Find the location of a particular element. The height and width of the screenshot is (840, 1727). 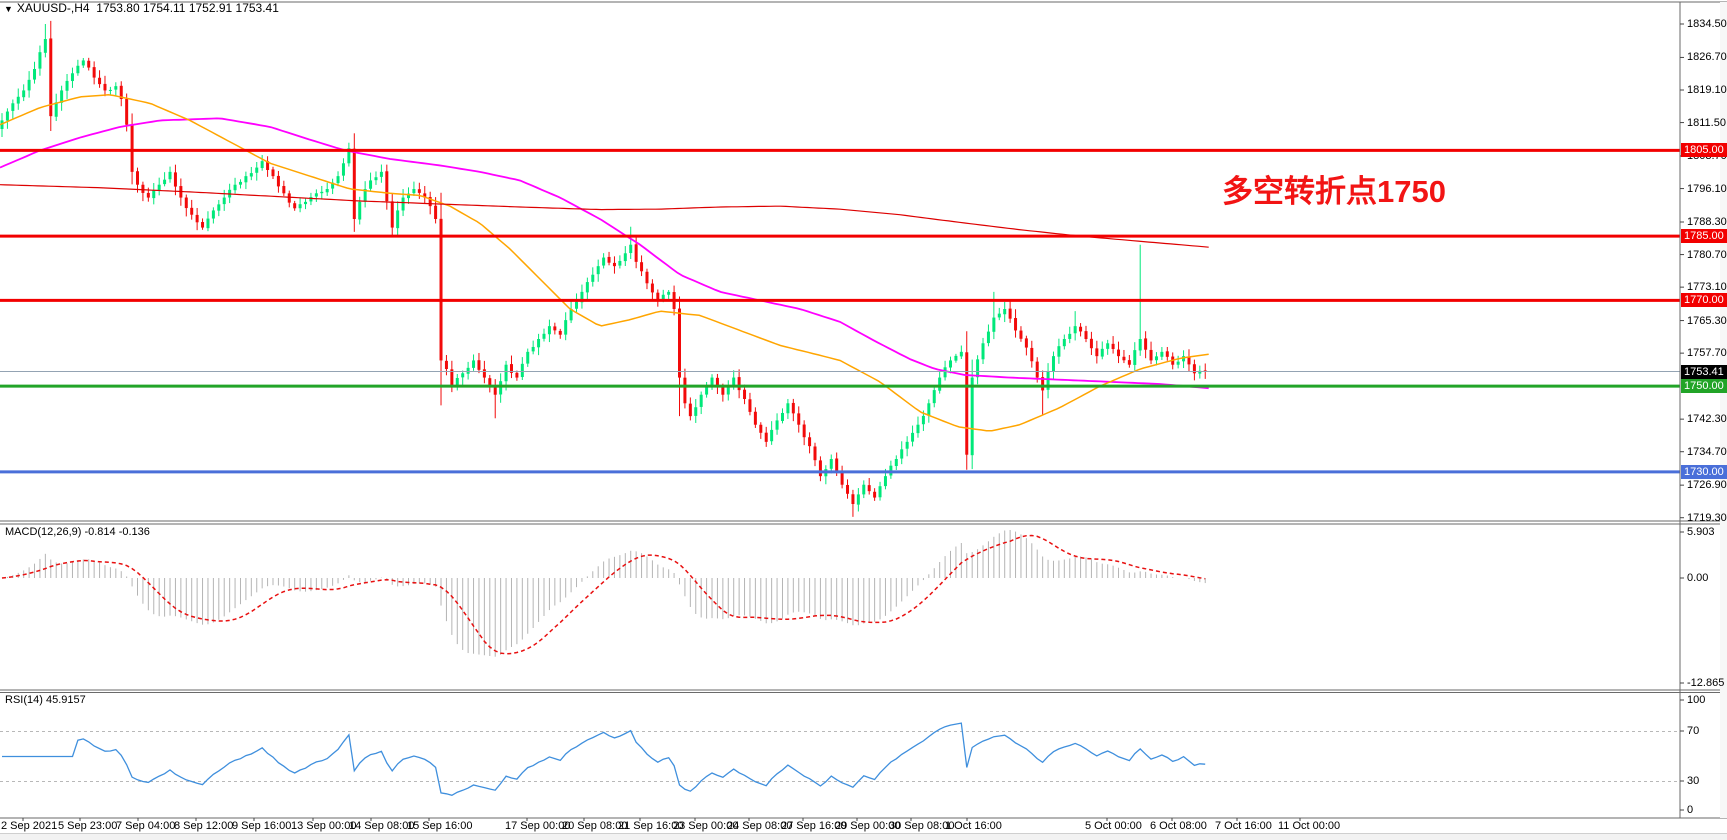

price-tick-label: 1726.90 is located at coordinates (1707, 485).